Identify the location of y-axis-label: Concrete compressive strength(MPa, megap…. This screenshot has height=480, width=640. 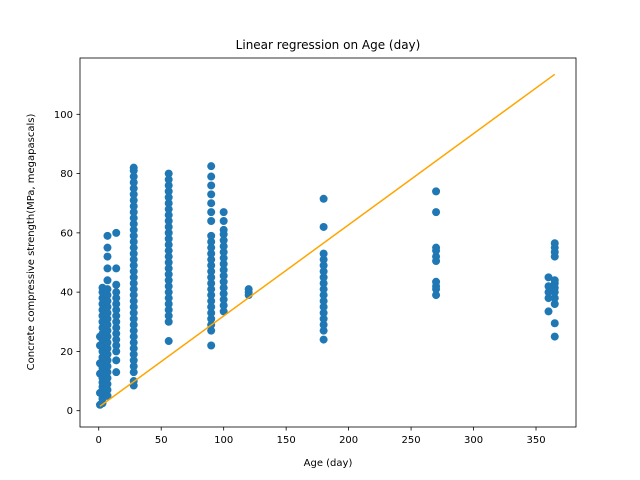
(31, 242).